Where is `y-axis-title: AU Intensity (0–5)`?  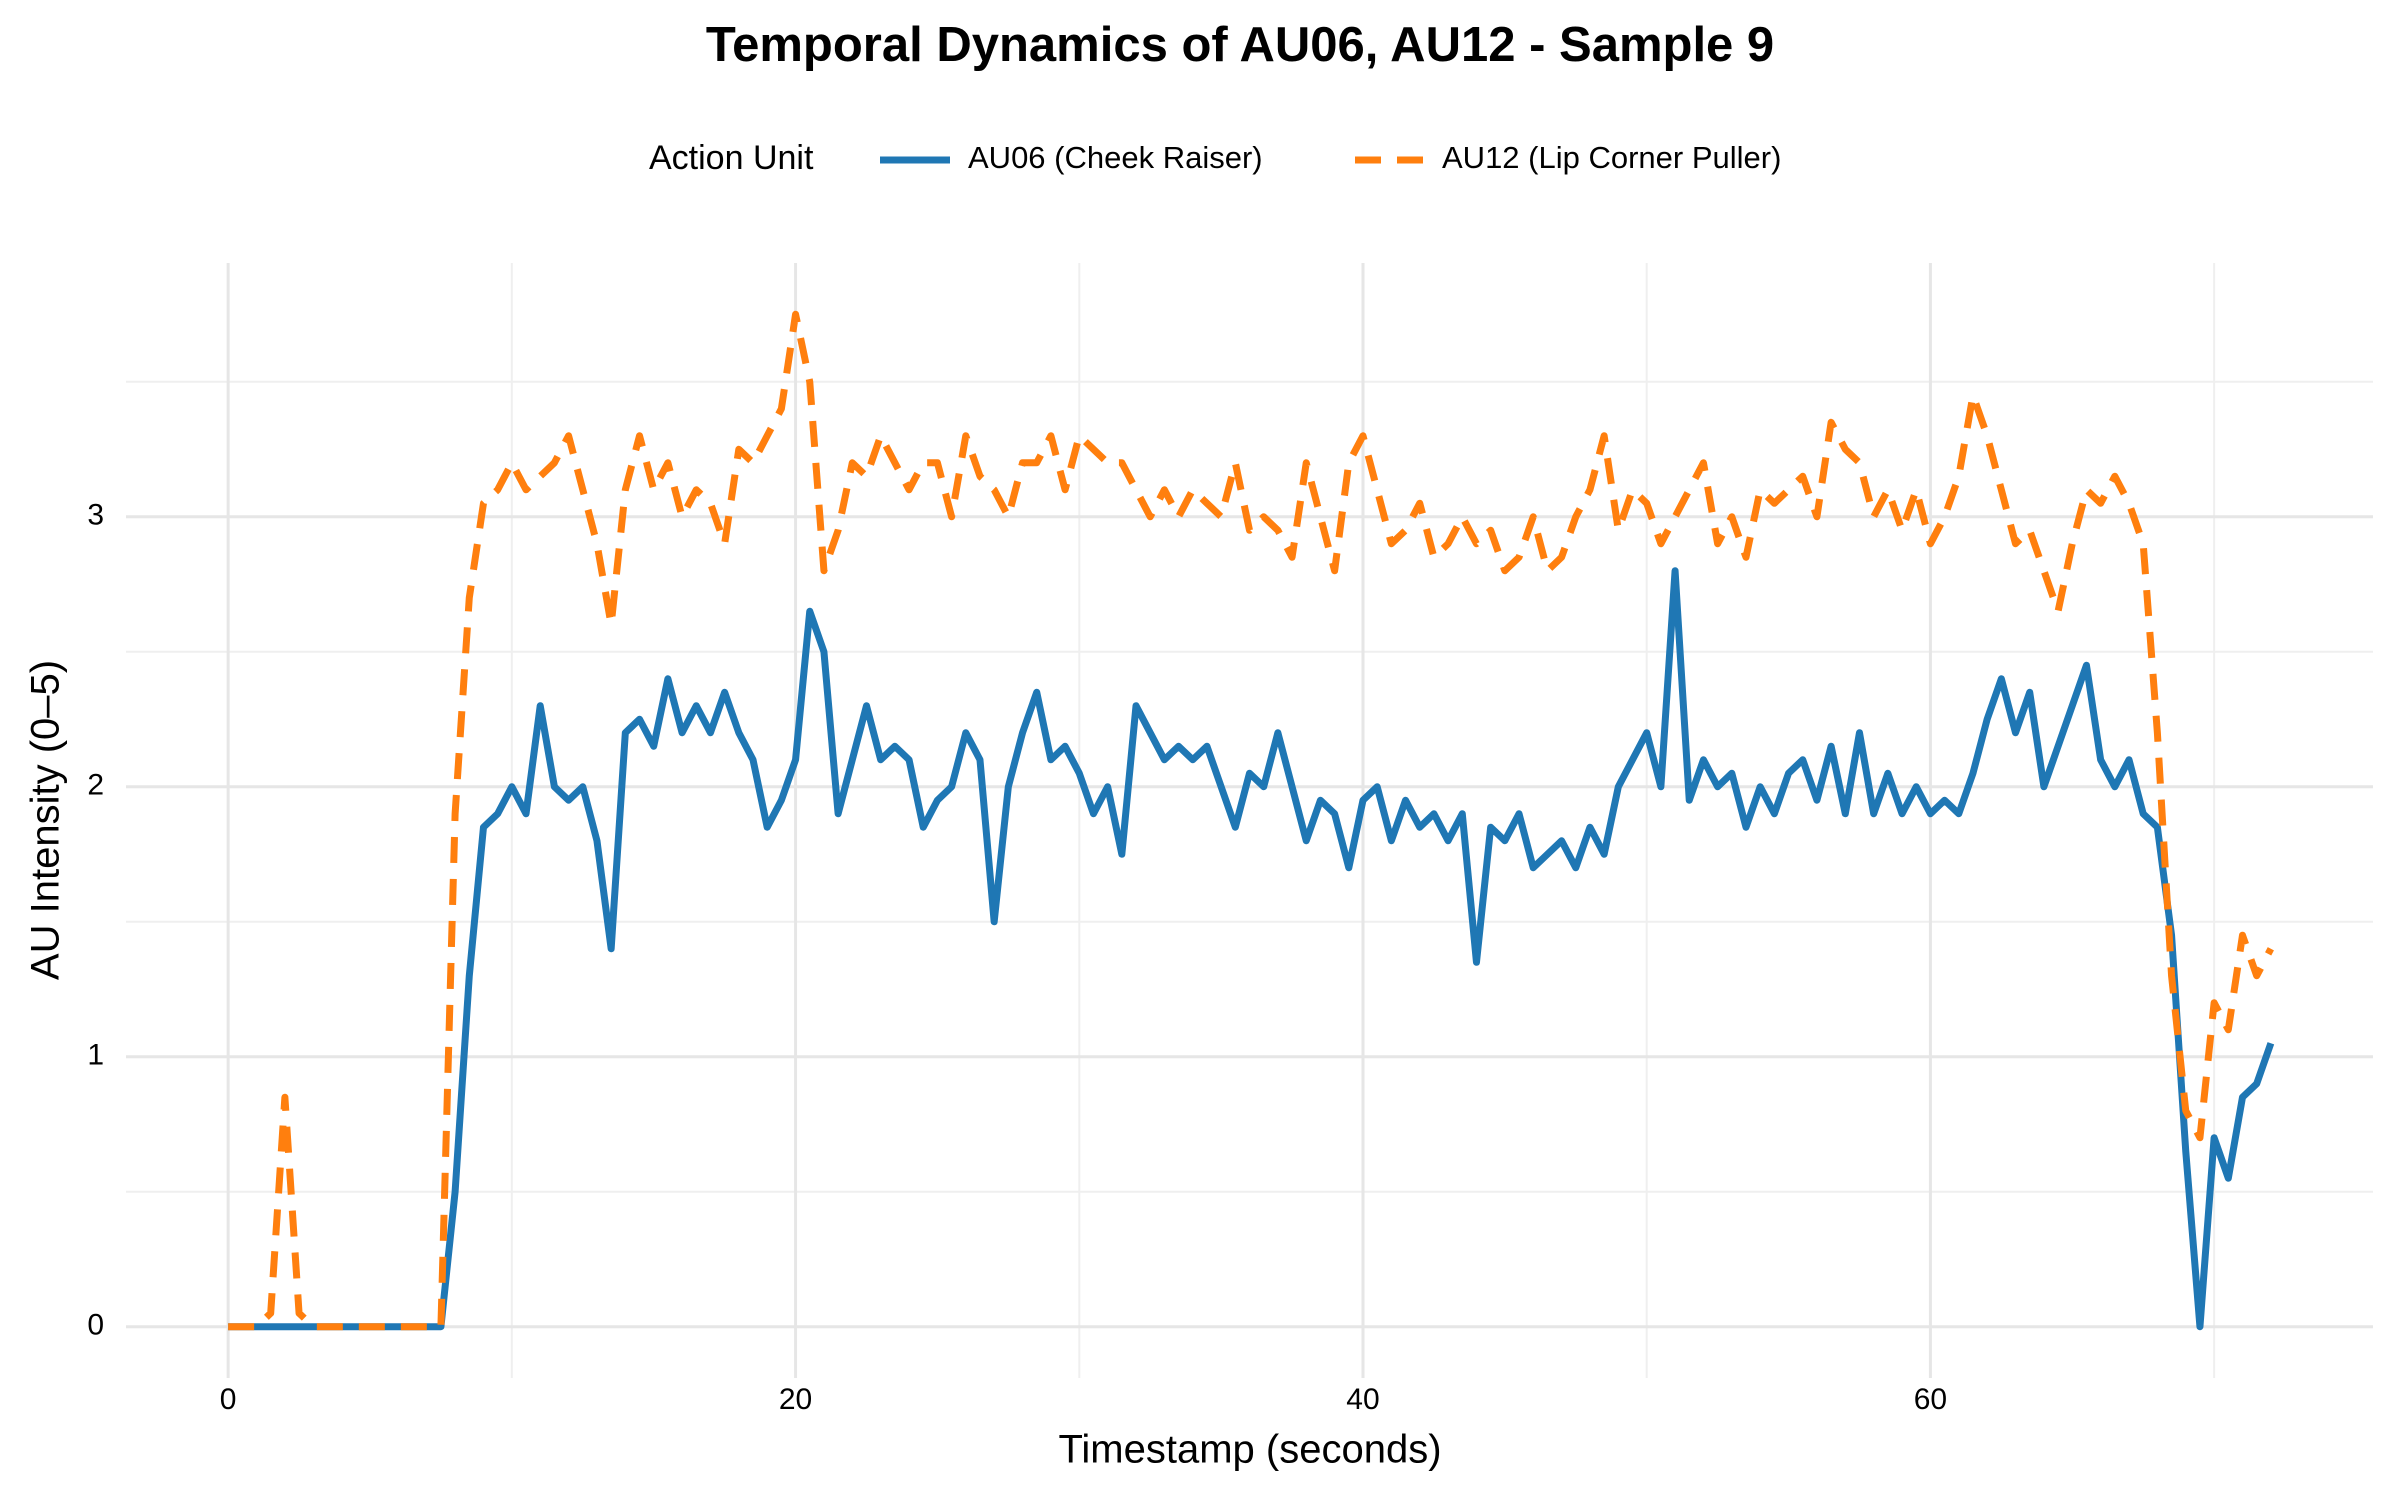 y-axis-title: AU Intensity (0–5) is located at coordinates (46, 820).